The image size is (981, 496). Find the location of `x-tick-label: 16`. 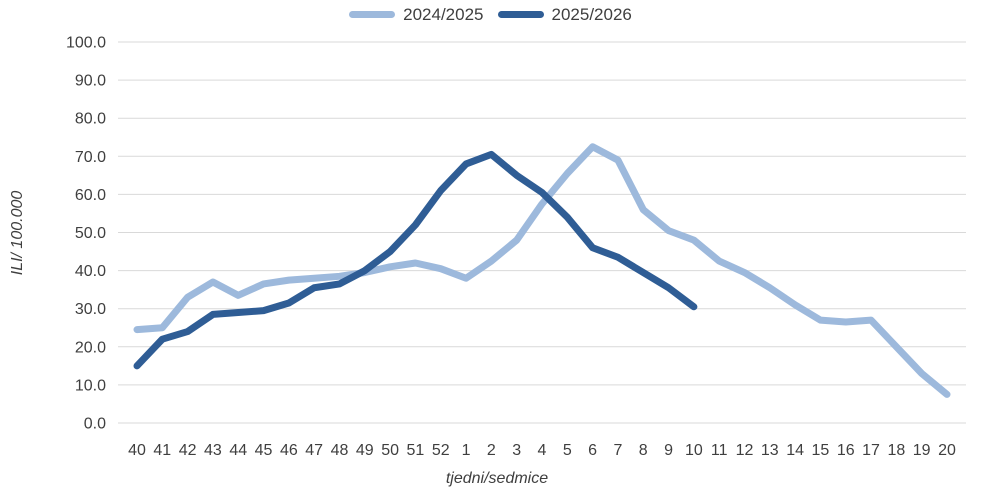

x-tick-label: 16 is located at coordinates (846, 450).